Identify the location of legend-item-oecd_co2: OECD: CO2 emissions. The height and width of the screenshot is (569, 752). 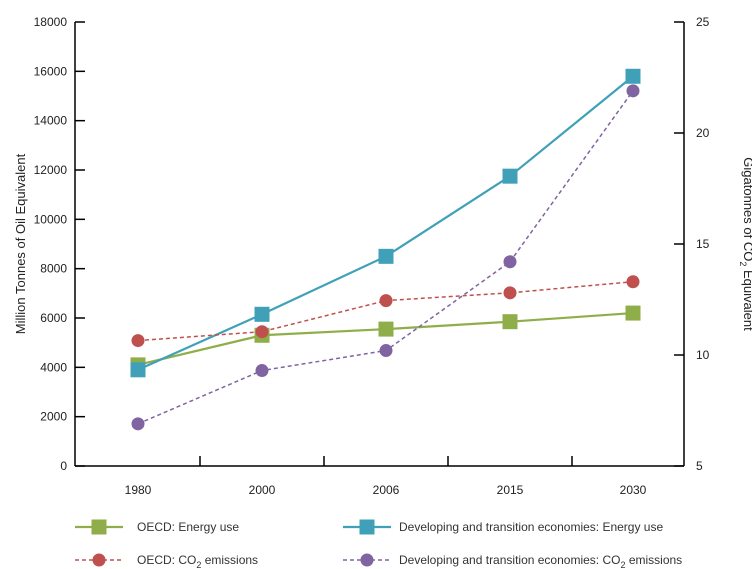
(166, 561).